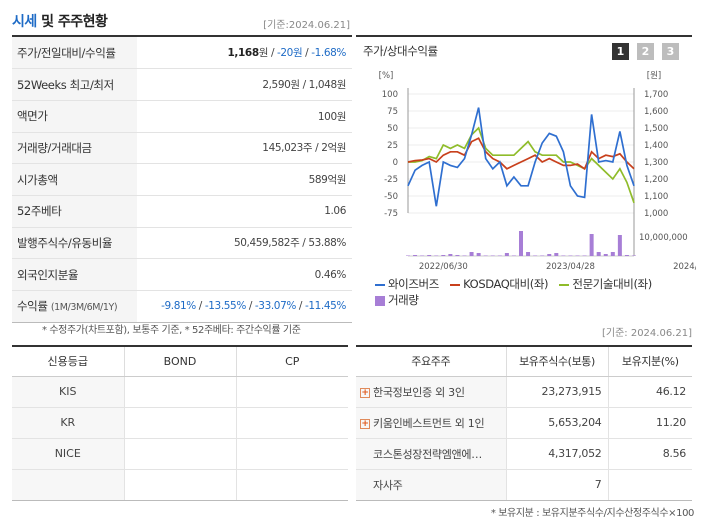 The image size is (702, 525). I want to click on beta-label: 52주베타, so click(74, 211).